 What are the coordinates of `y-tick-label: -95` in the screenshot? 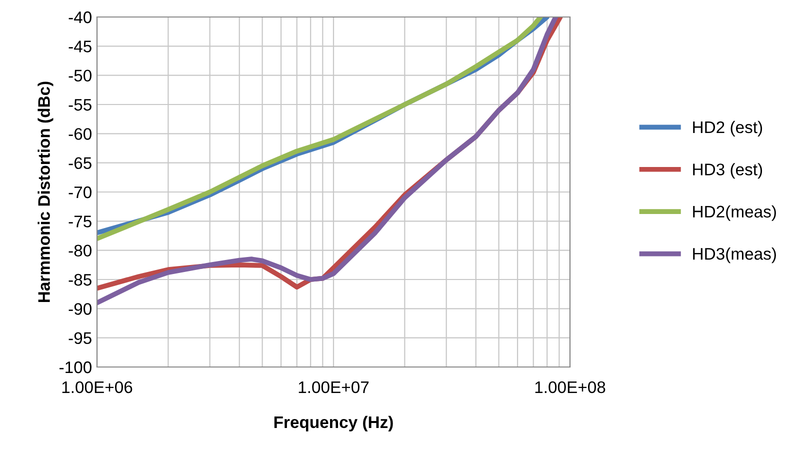 It's located at (80, 338).